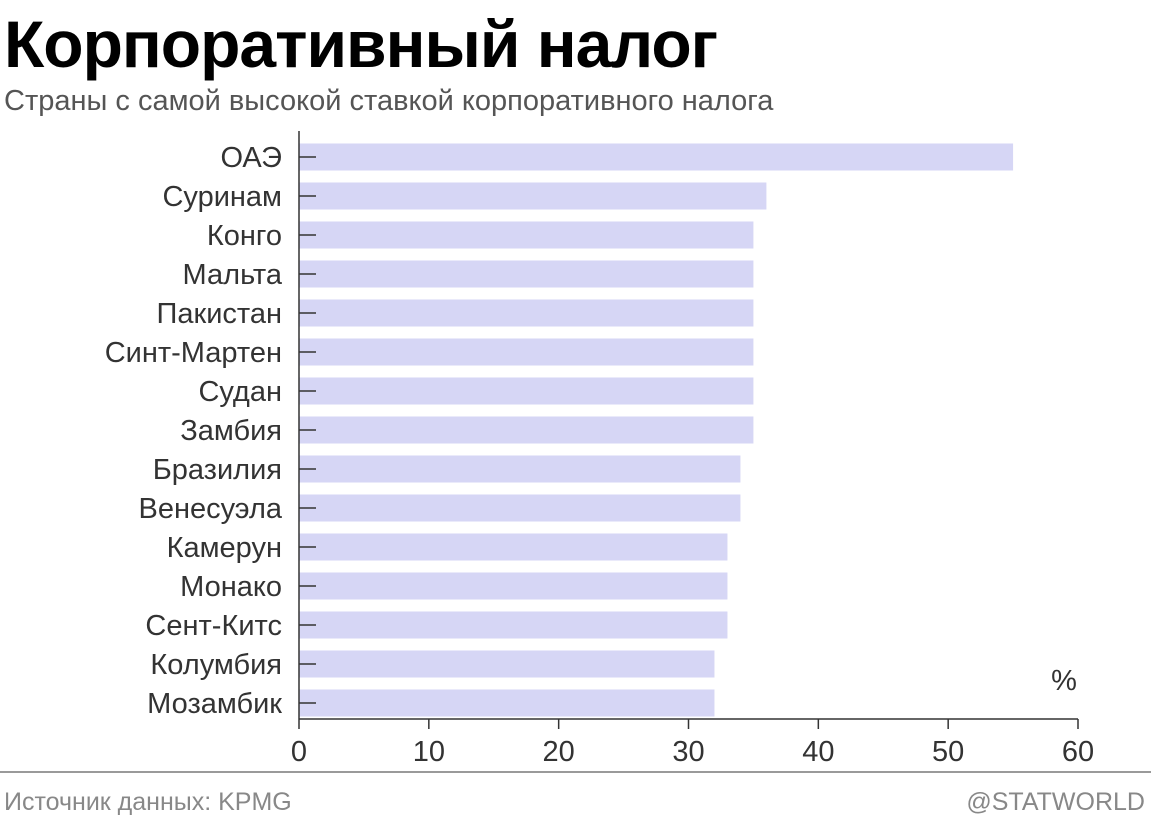 The image size is (1151, 821). Describe the element at coordinates (688, 752) in the screenshot. I see `x-tick-label: 30` at that location.